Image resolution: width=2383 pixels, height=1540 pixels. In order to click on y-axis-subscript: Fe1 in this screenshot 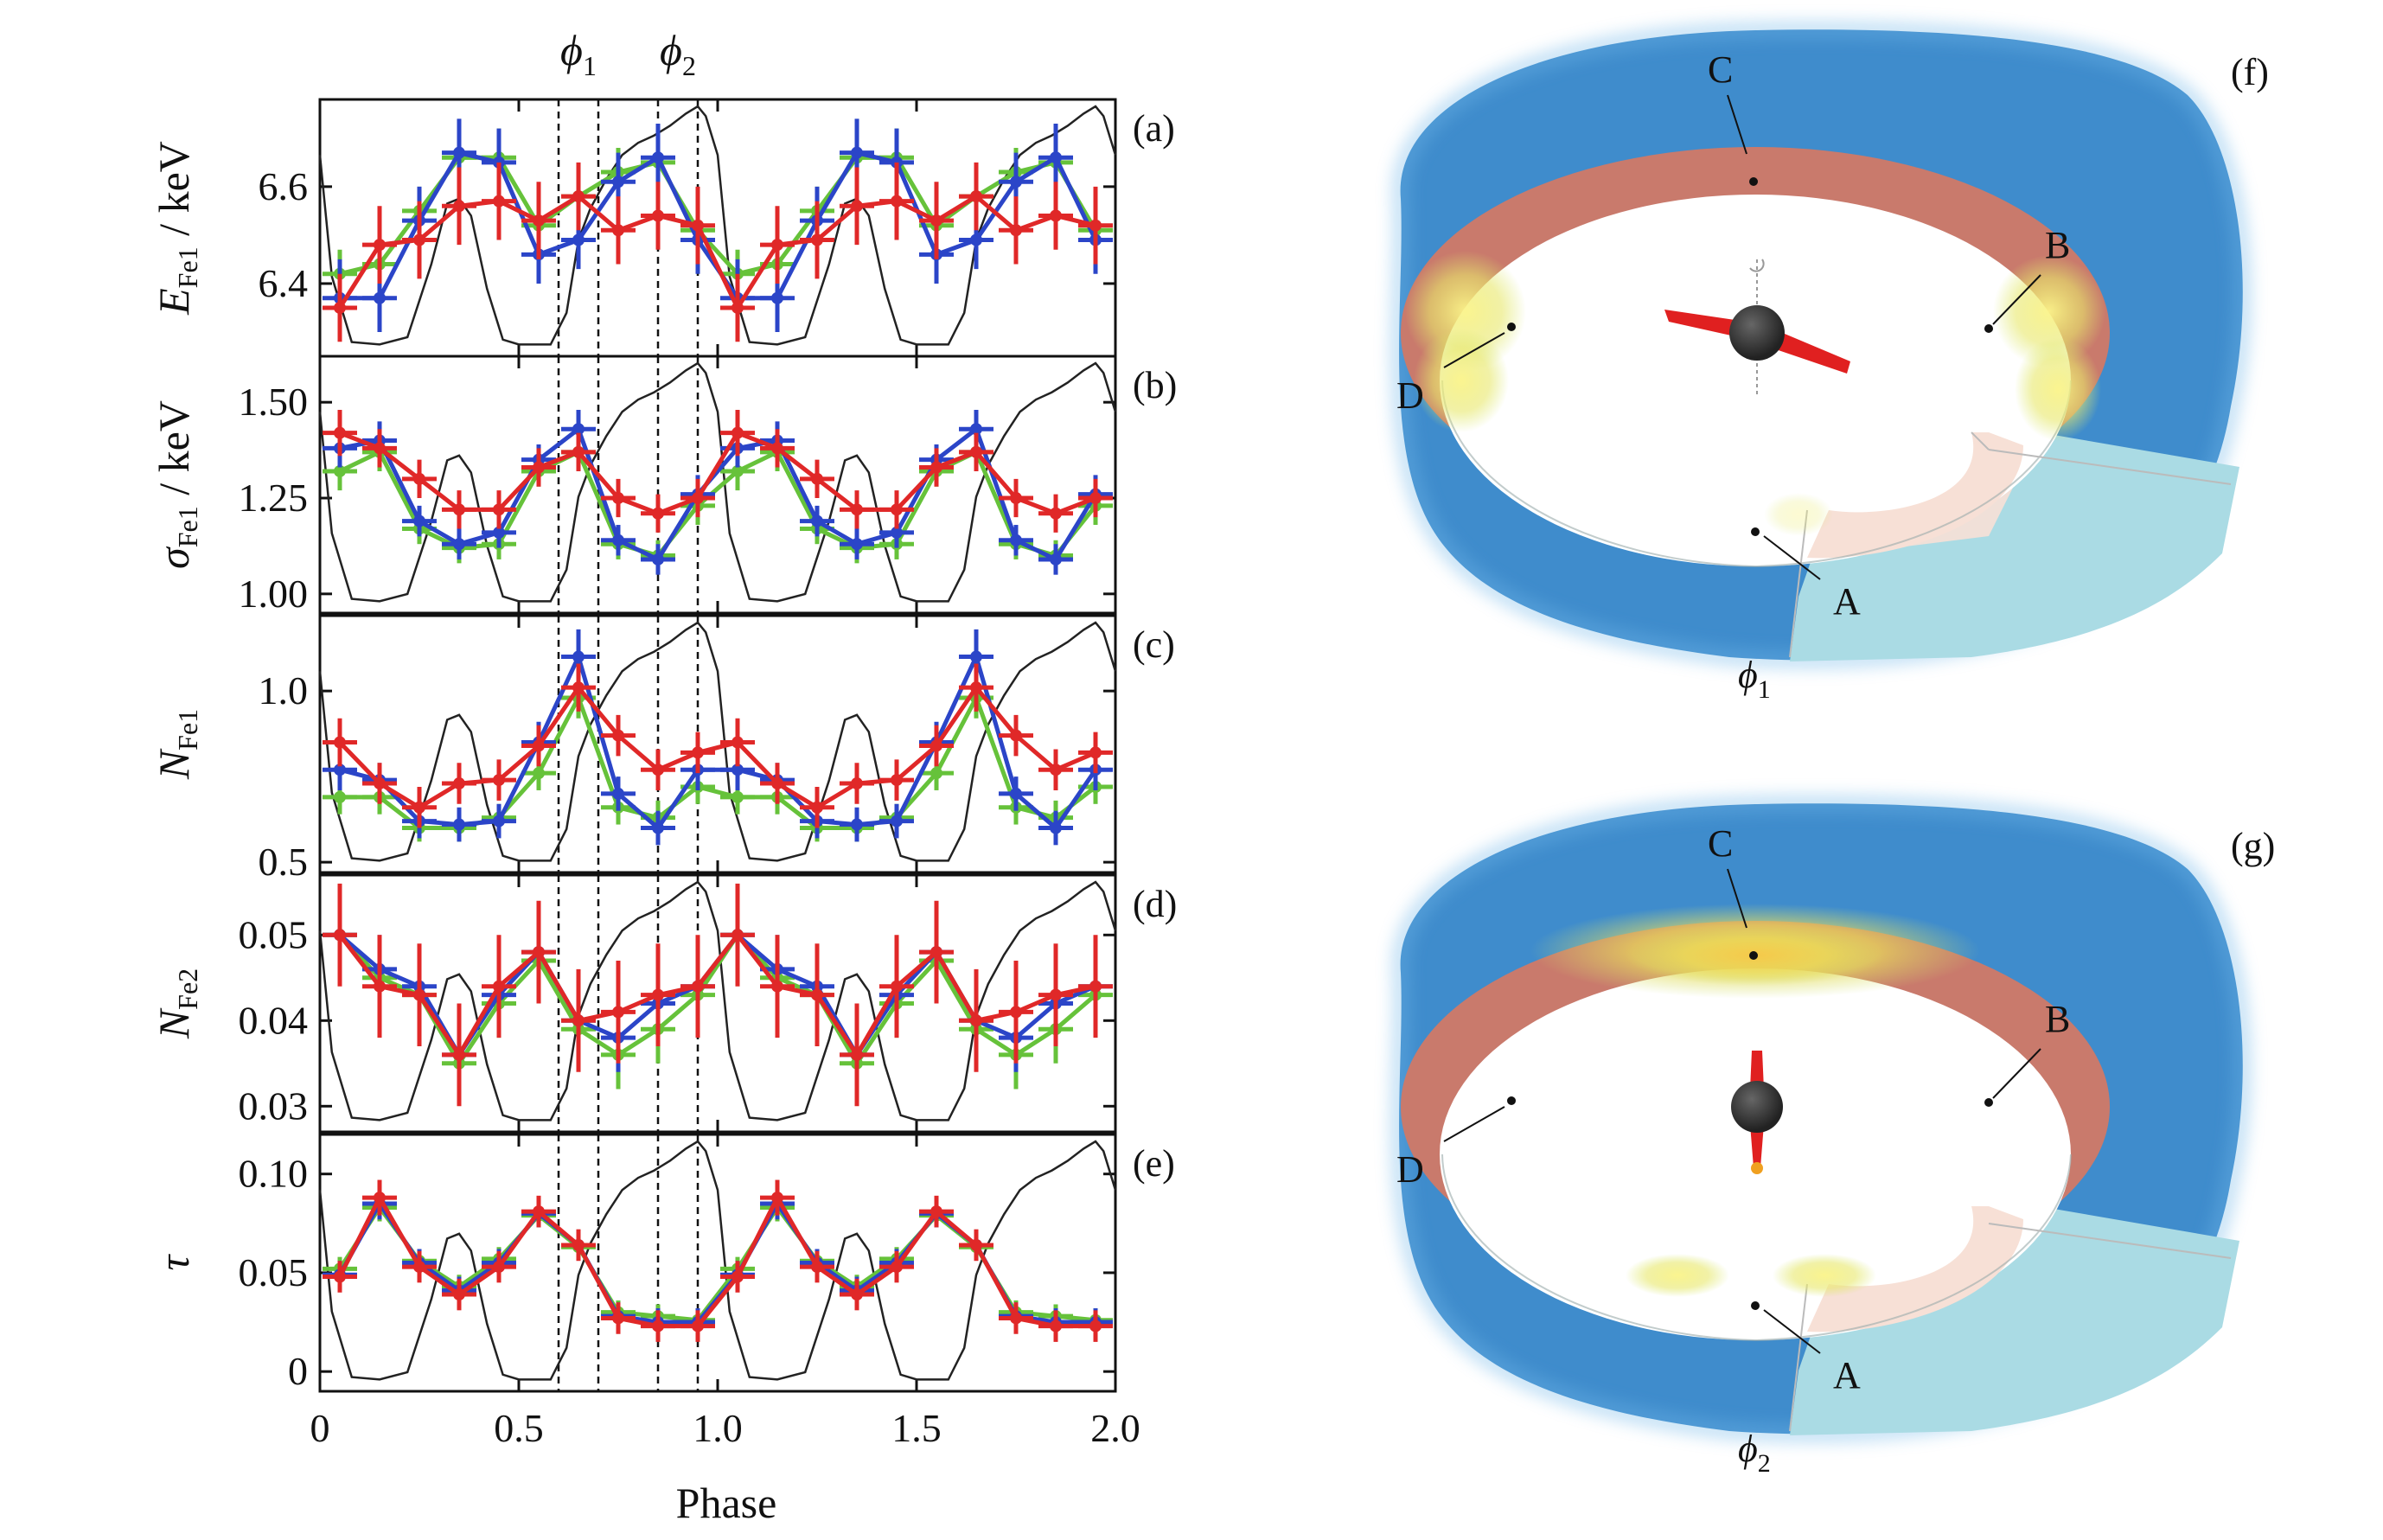, I will do `click(187, 526)`.